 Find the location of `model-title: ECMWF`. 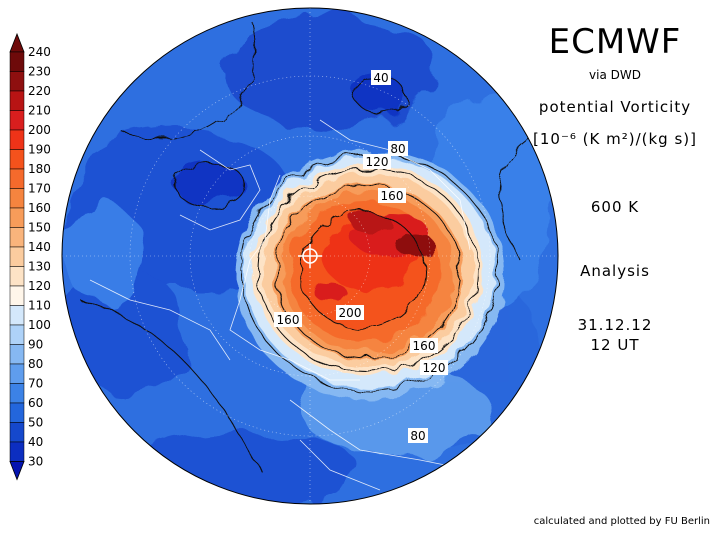

model-title: ECMWF is located at coordinates (615, 42).